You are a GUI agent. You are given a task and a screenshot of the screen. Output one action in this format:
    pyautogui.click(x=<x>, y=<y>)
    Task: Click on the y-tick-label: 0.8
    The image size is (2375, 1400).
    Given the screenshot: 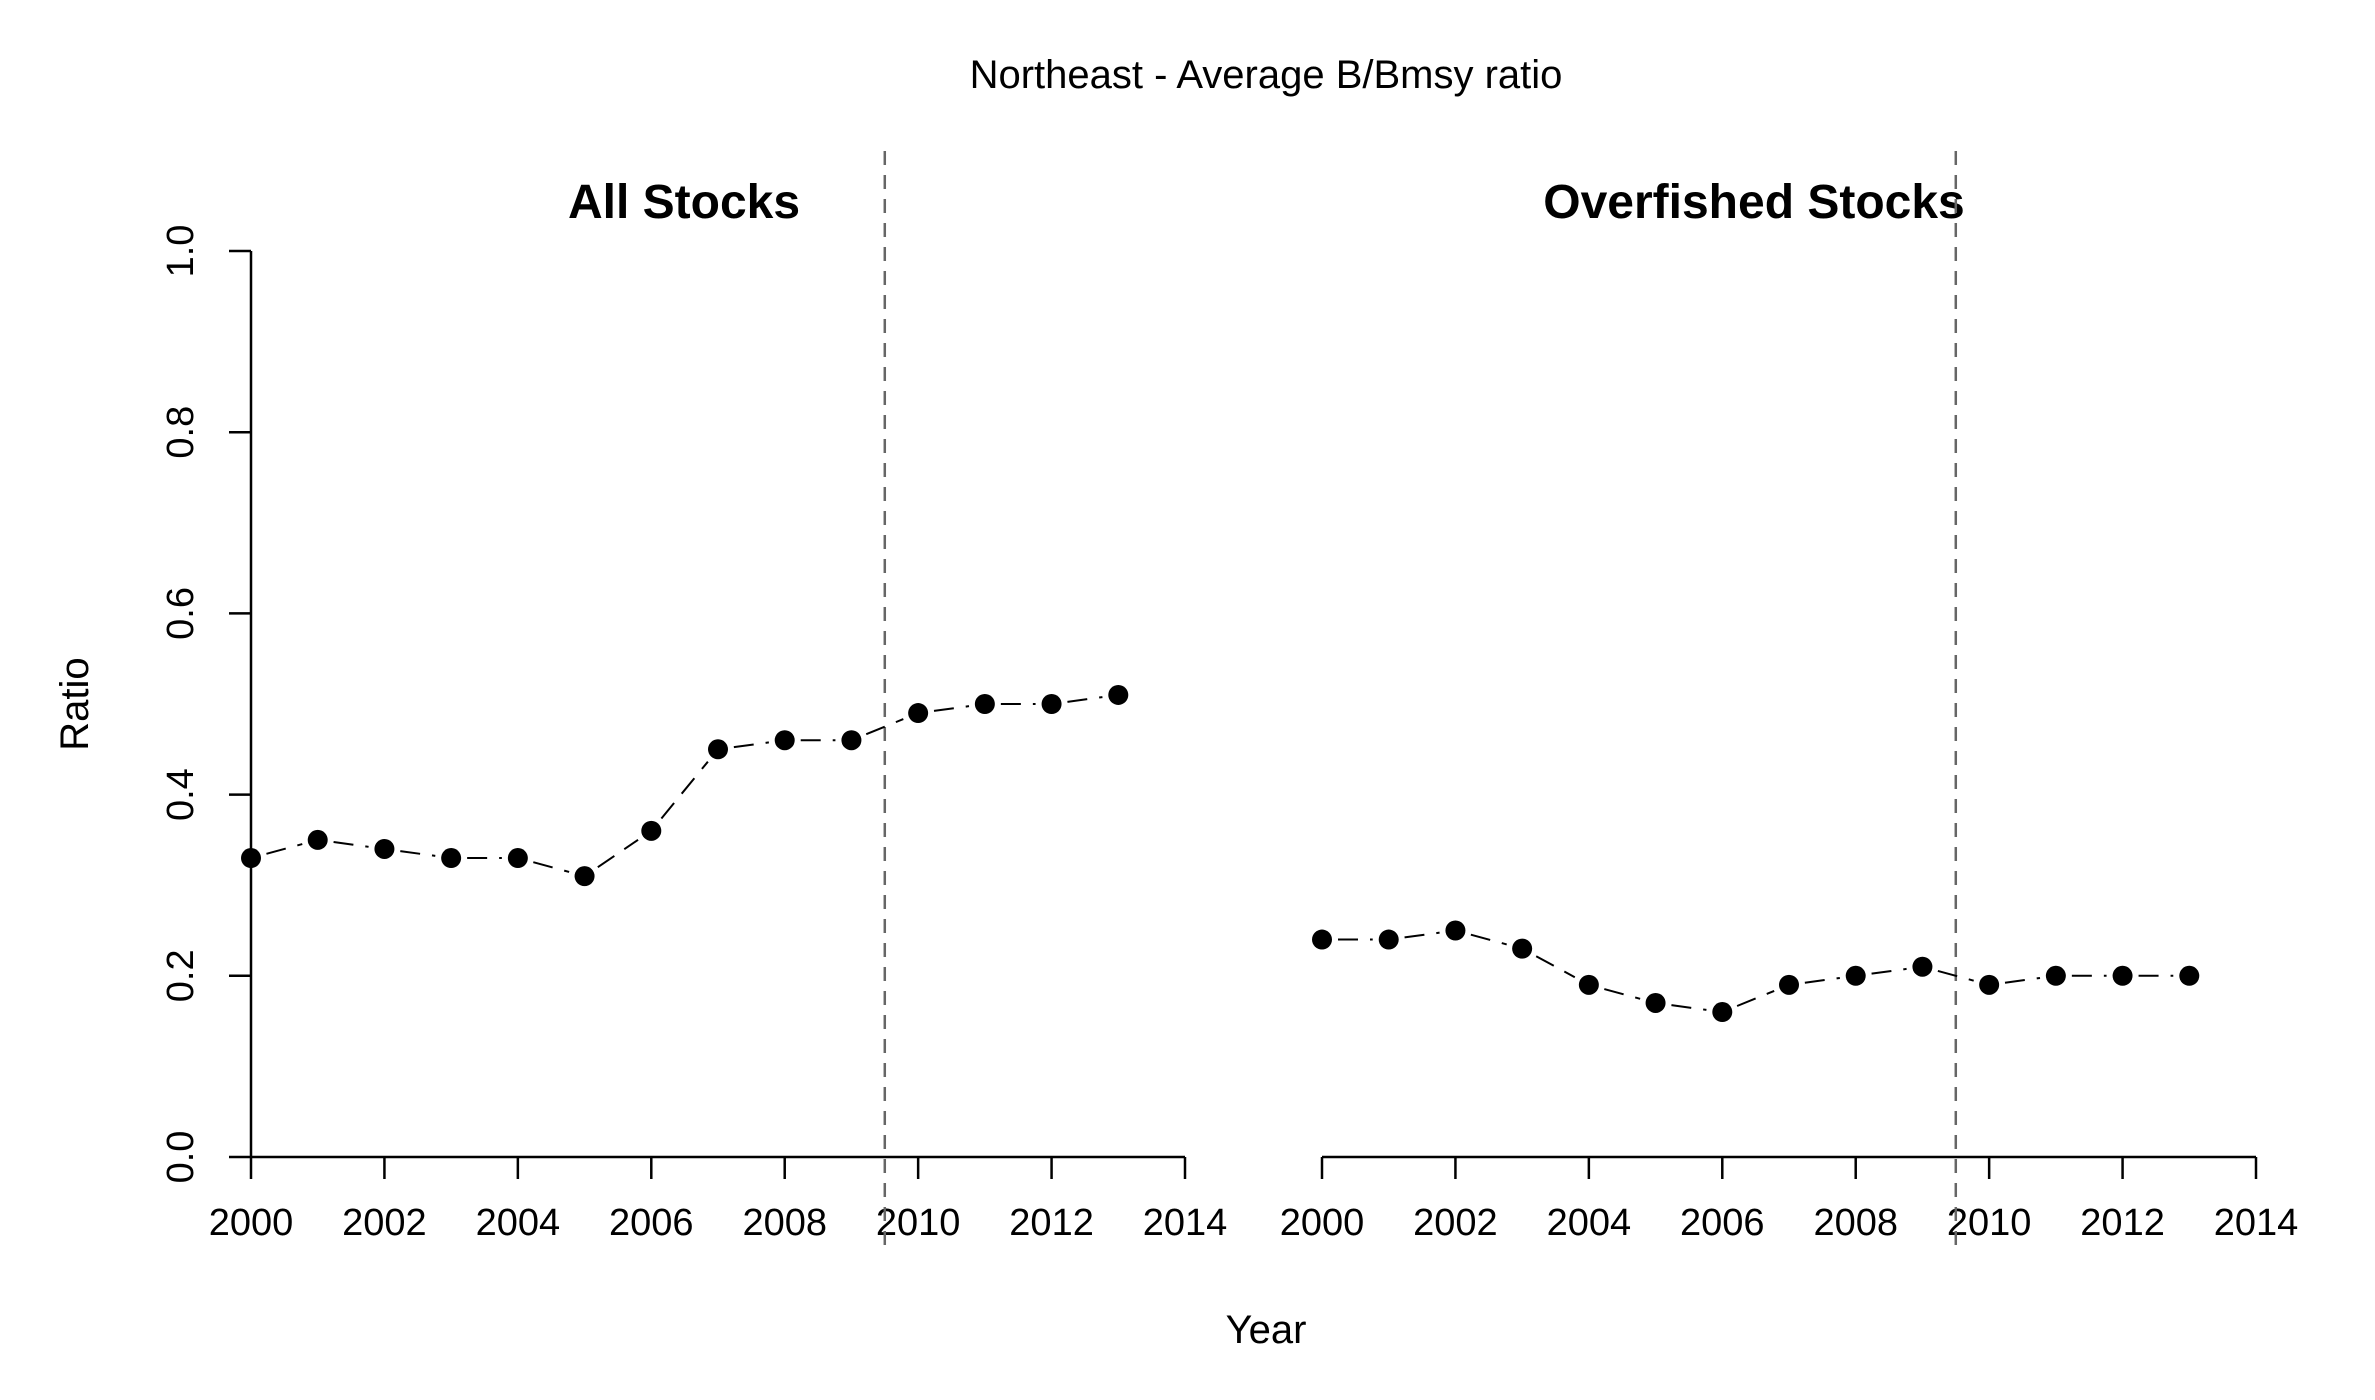 What is the action you would take?
    pyautogui.click(x=181, y=432)
    